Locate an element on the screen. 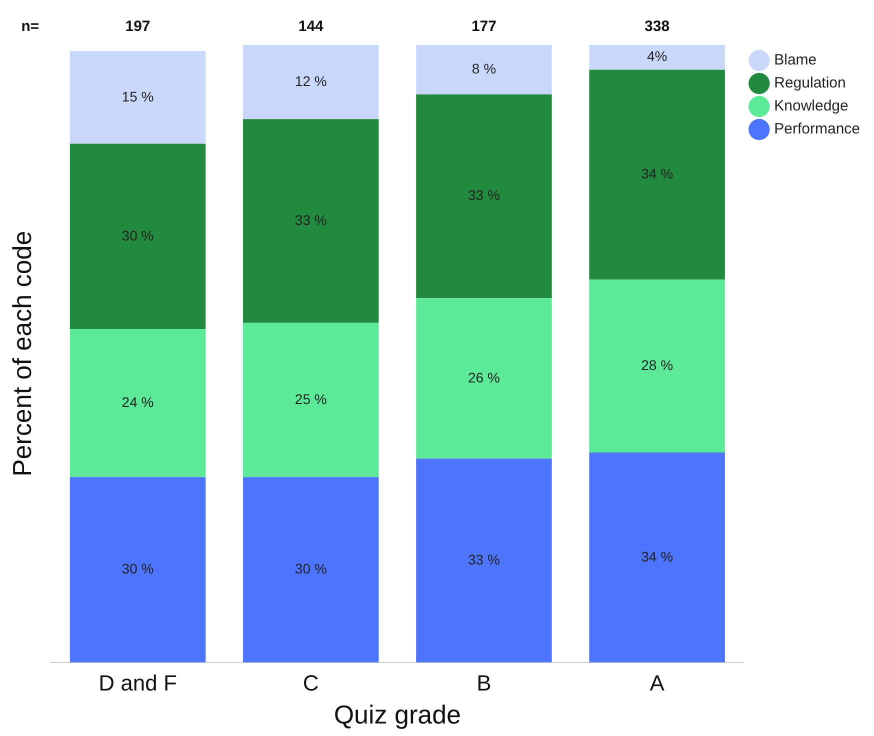 The image size is (874, 736). data-label: 8 % is located at coordinates (484, 68).